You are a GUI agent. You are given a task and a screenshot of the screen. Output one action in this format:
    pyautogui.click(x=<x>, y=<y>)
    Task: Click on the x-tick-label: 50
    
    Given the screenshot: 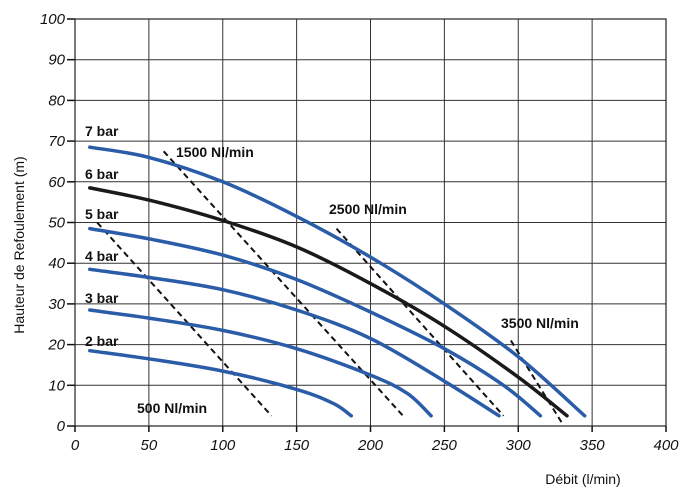 What is the action you would take?
    pyautogui.click(x=149, y=445)
    